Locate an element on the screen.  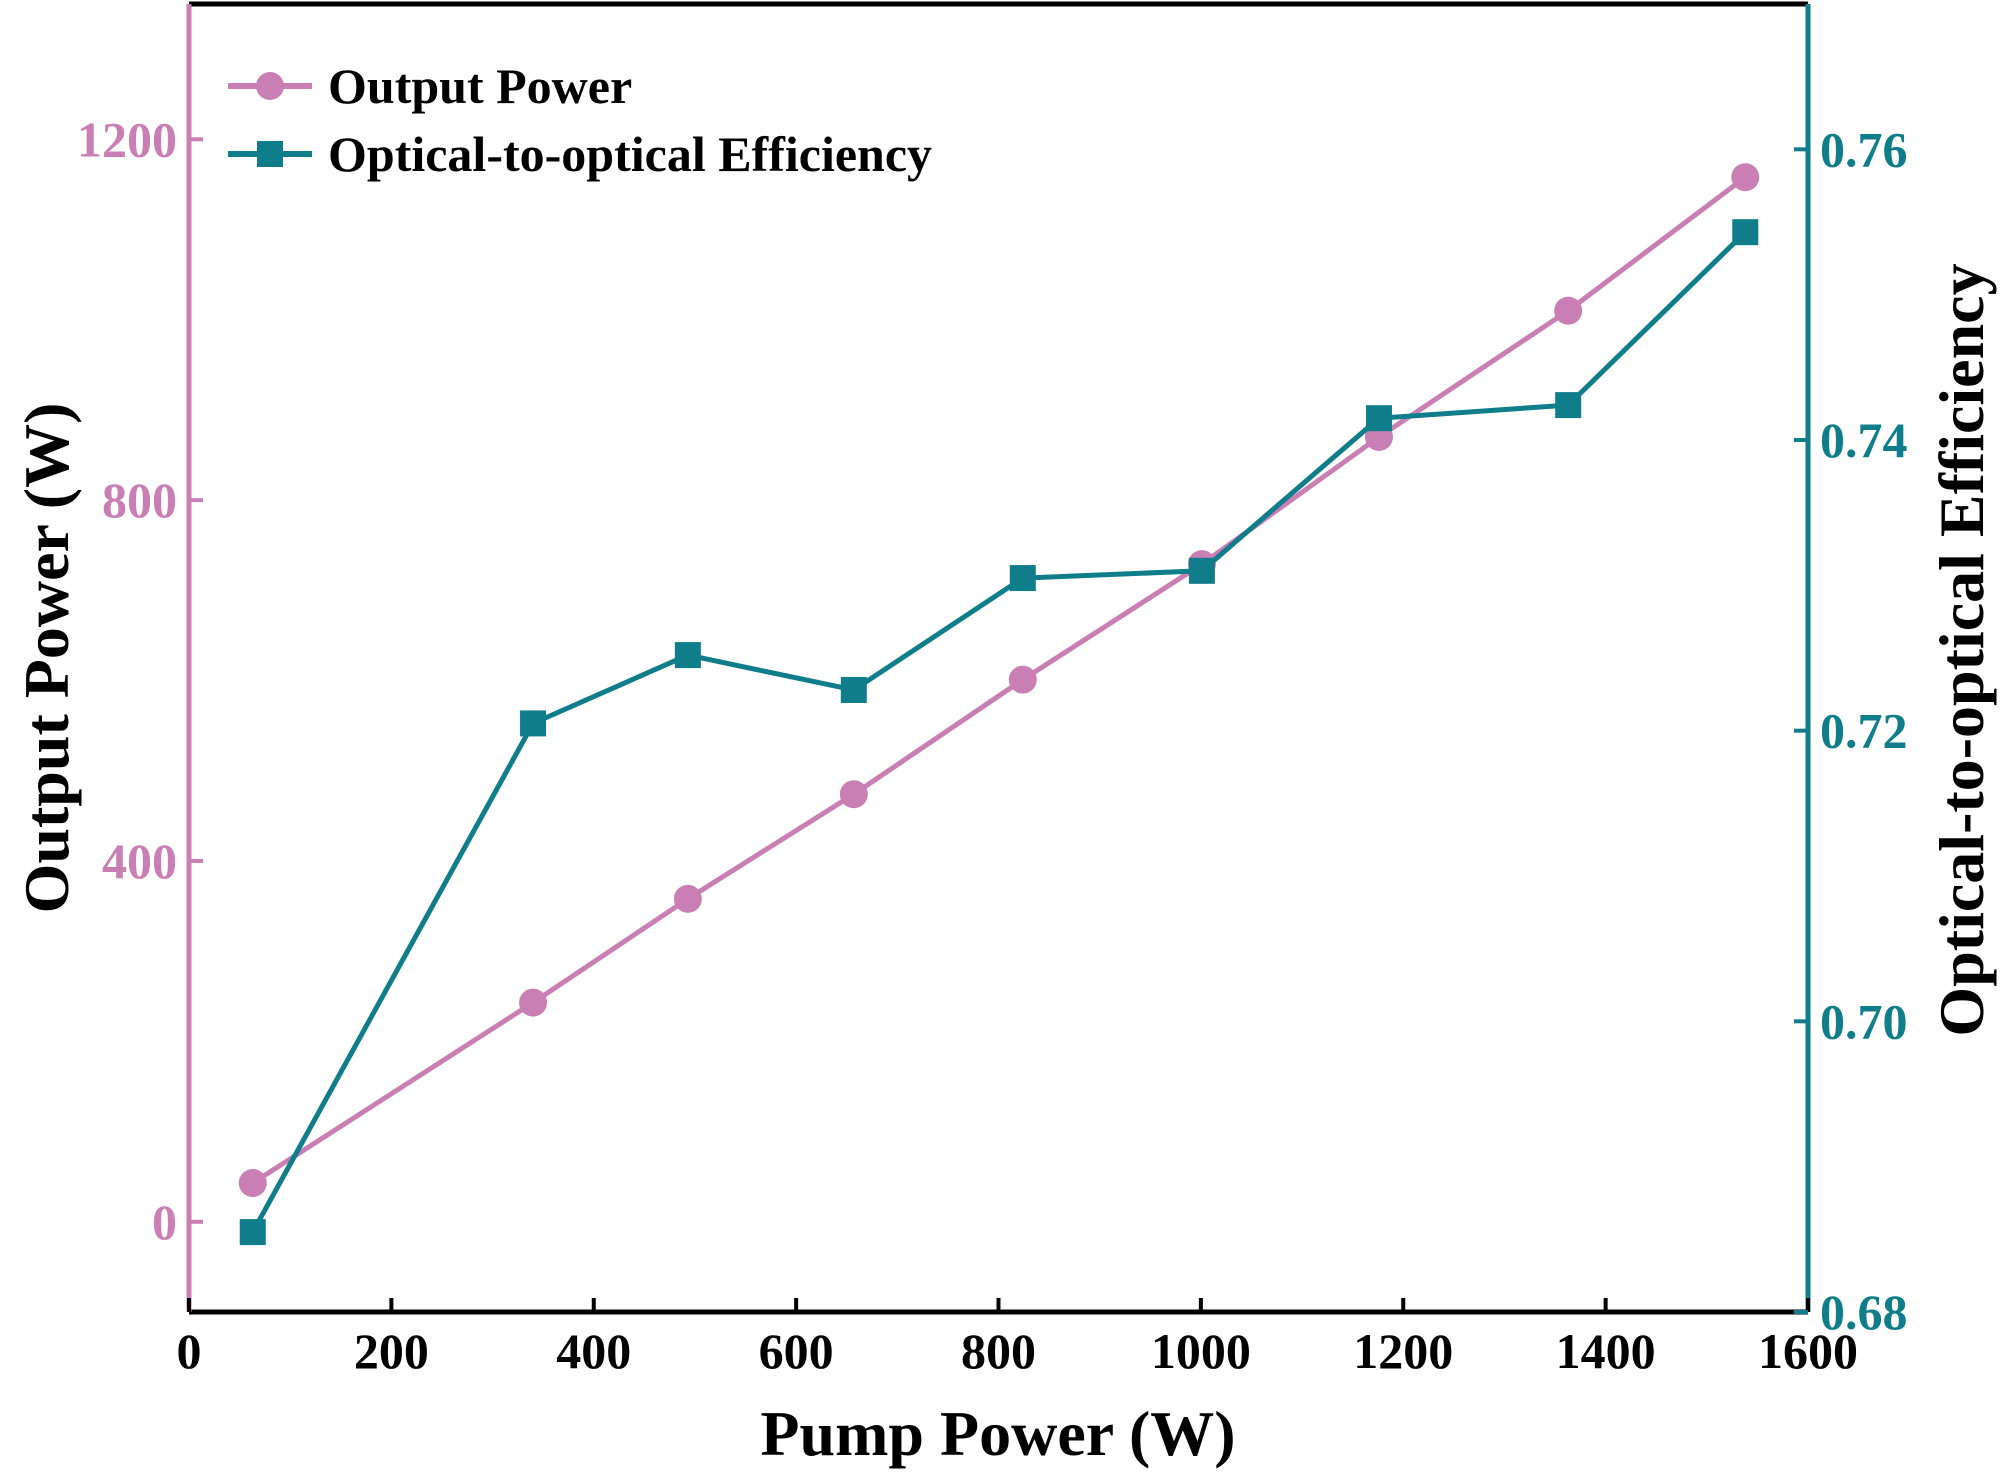
legend-label-output-power: Output Power is located at coordinates (480, 86).